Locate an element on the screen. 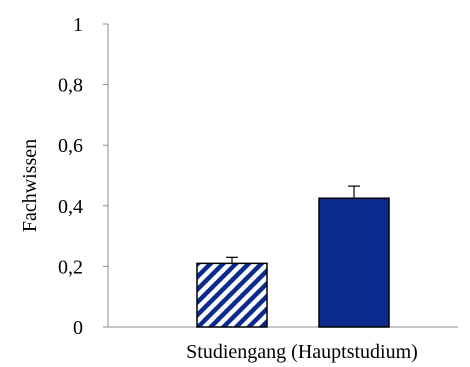 The image size is (470, 367). y-tick-label: 0,6 is located at coordinates (70, 146).